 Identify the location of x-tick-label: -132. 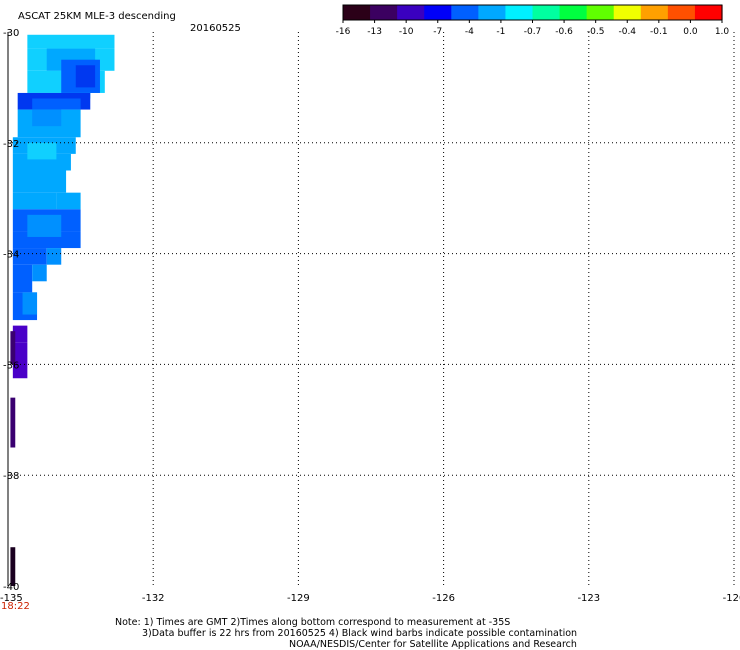
(153, 598).